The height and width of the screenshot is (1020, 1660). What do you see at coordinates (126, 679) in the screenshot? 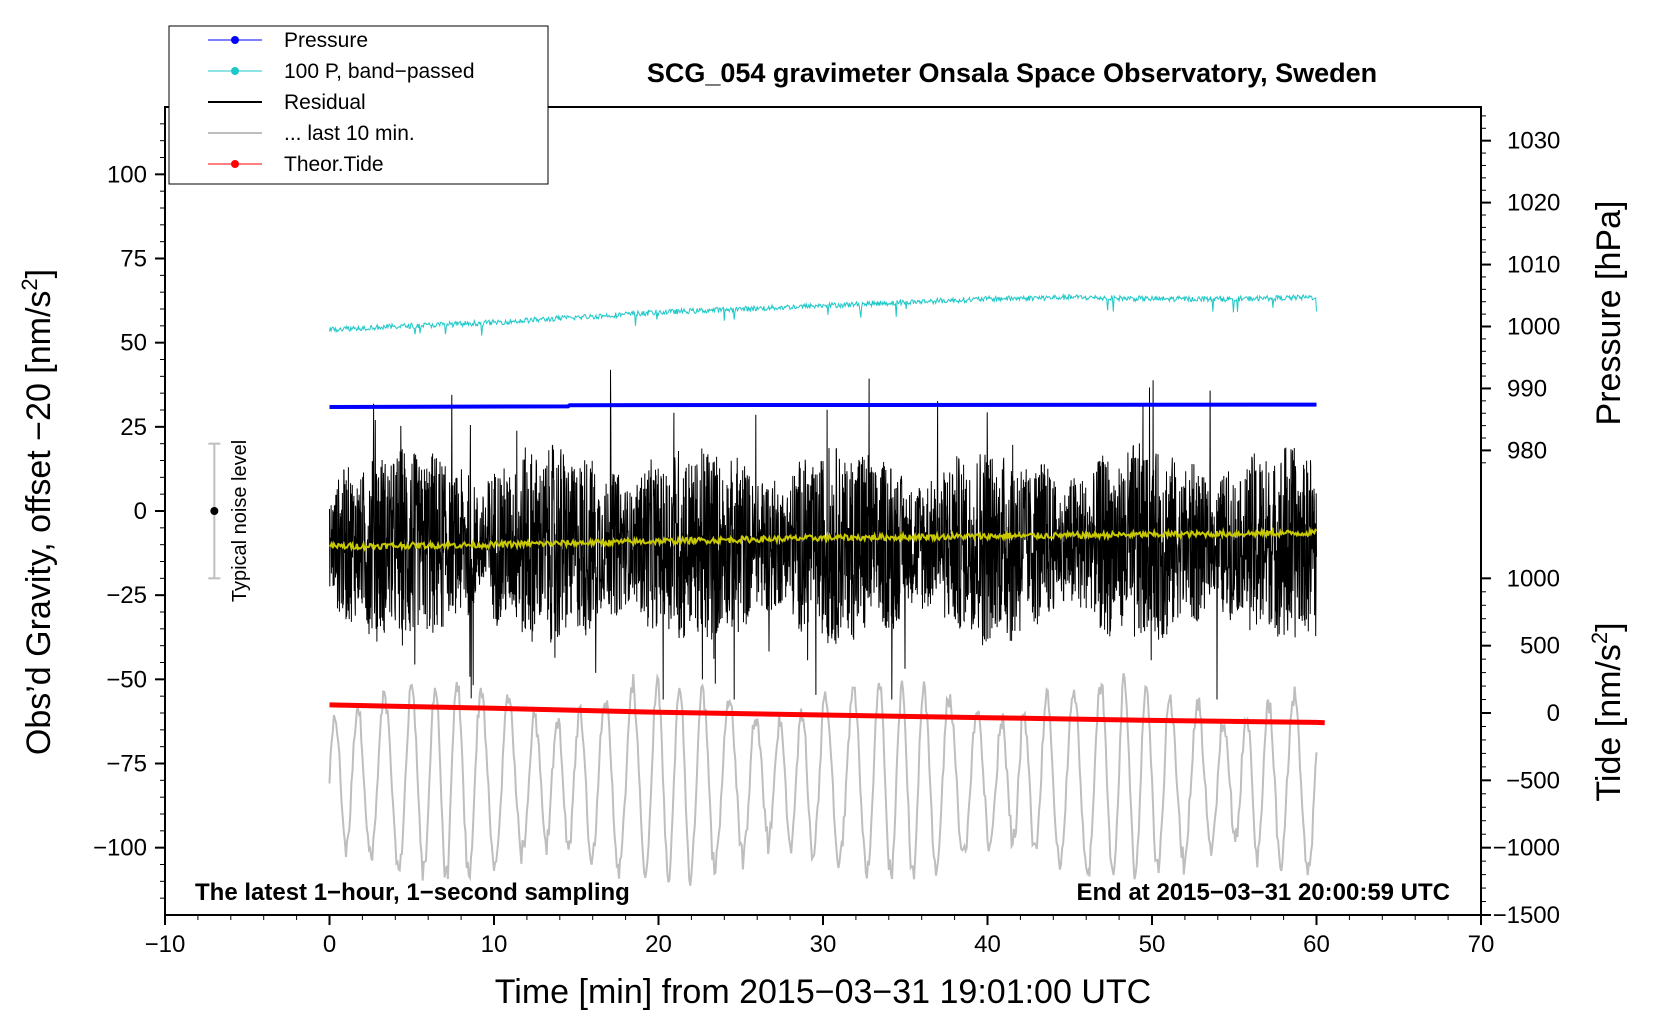
I see `y-tick-label: −50` at bounding box center [126, 679].